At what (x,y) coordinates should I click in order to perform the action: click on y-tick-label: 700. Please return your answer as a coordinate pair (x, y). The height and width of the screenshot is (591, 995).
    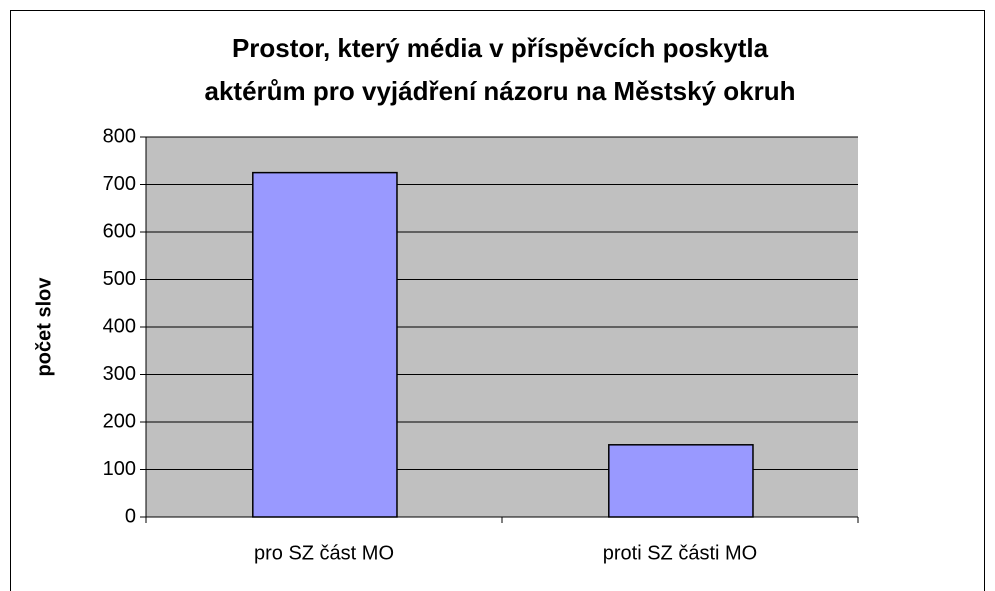
    Looking at the image, I should click on (119, 184).